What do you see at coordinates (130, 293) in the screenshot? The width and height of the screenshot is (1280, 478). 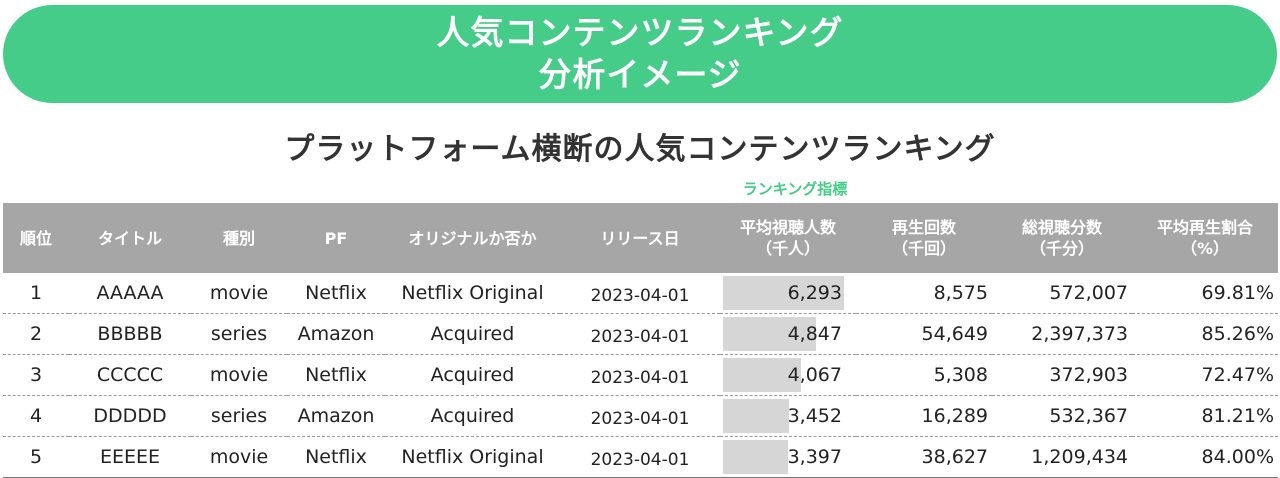 I see `title-cell: AAAAA` at bounding box center [130, 293].